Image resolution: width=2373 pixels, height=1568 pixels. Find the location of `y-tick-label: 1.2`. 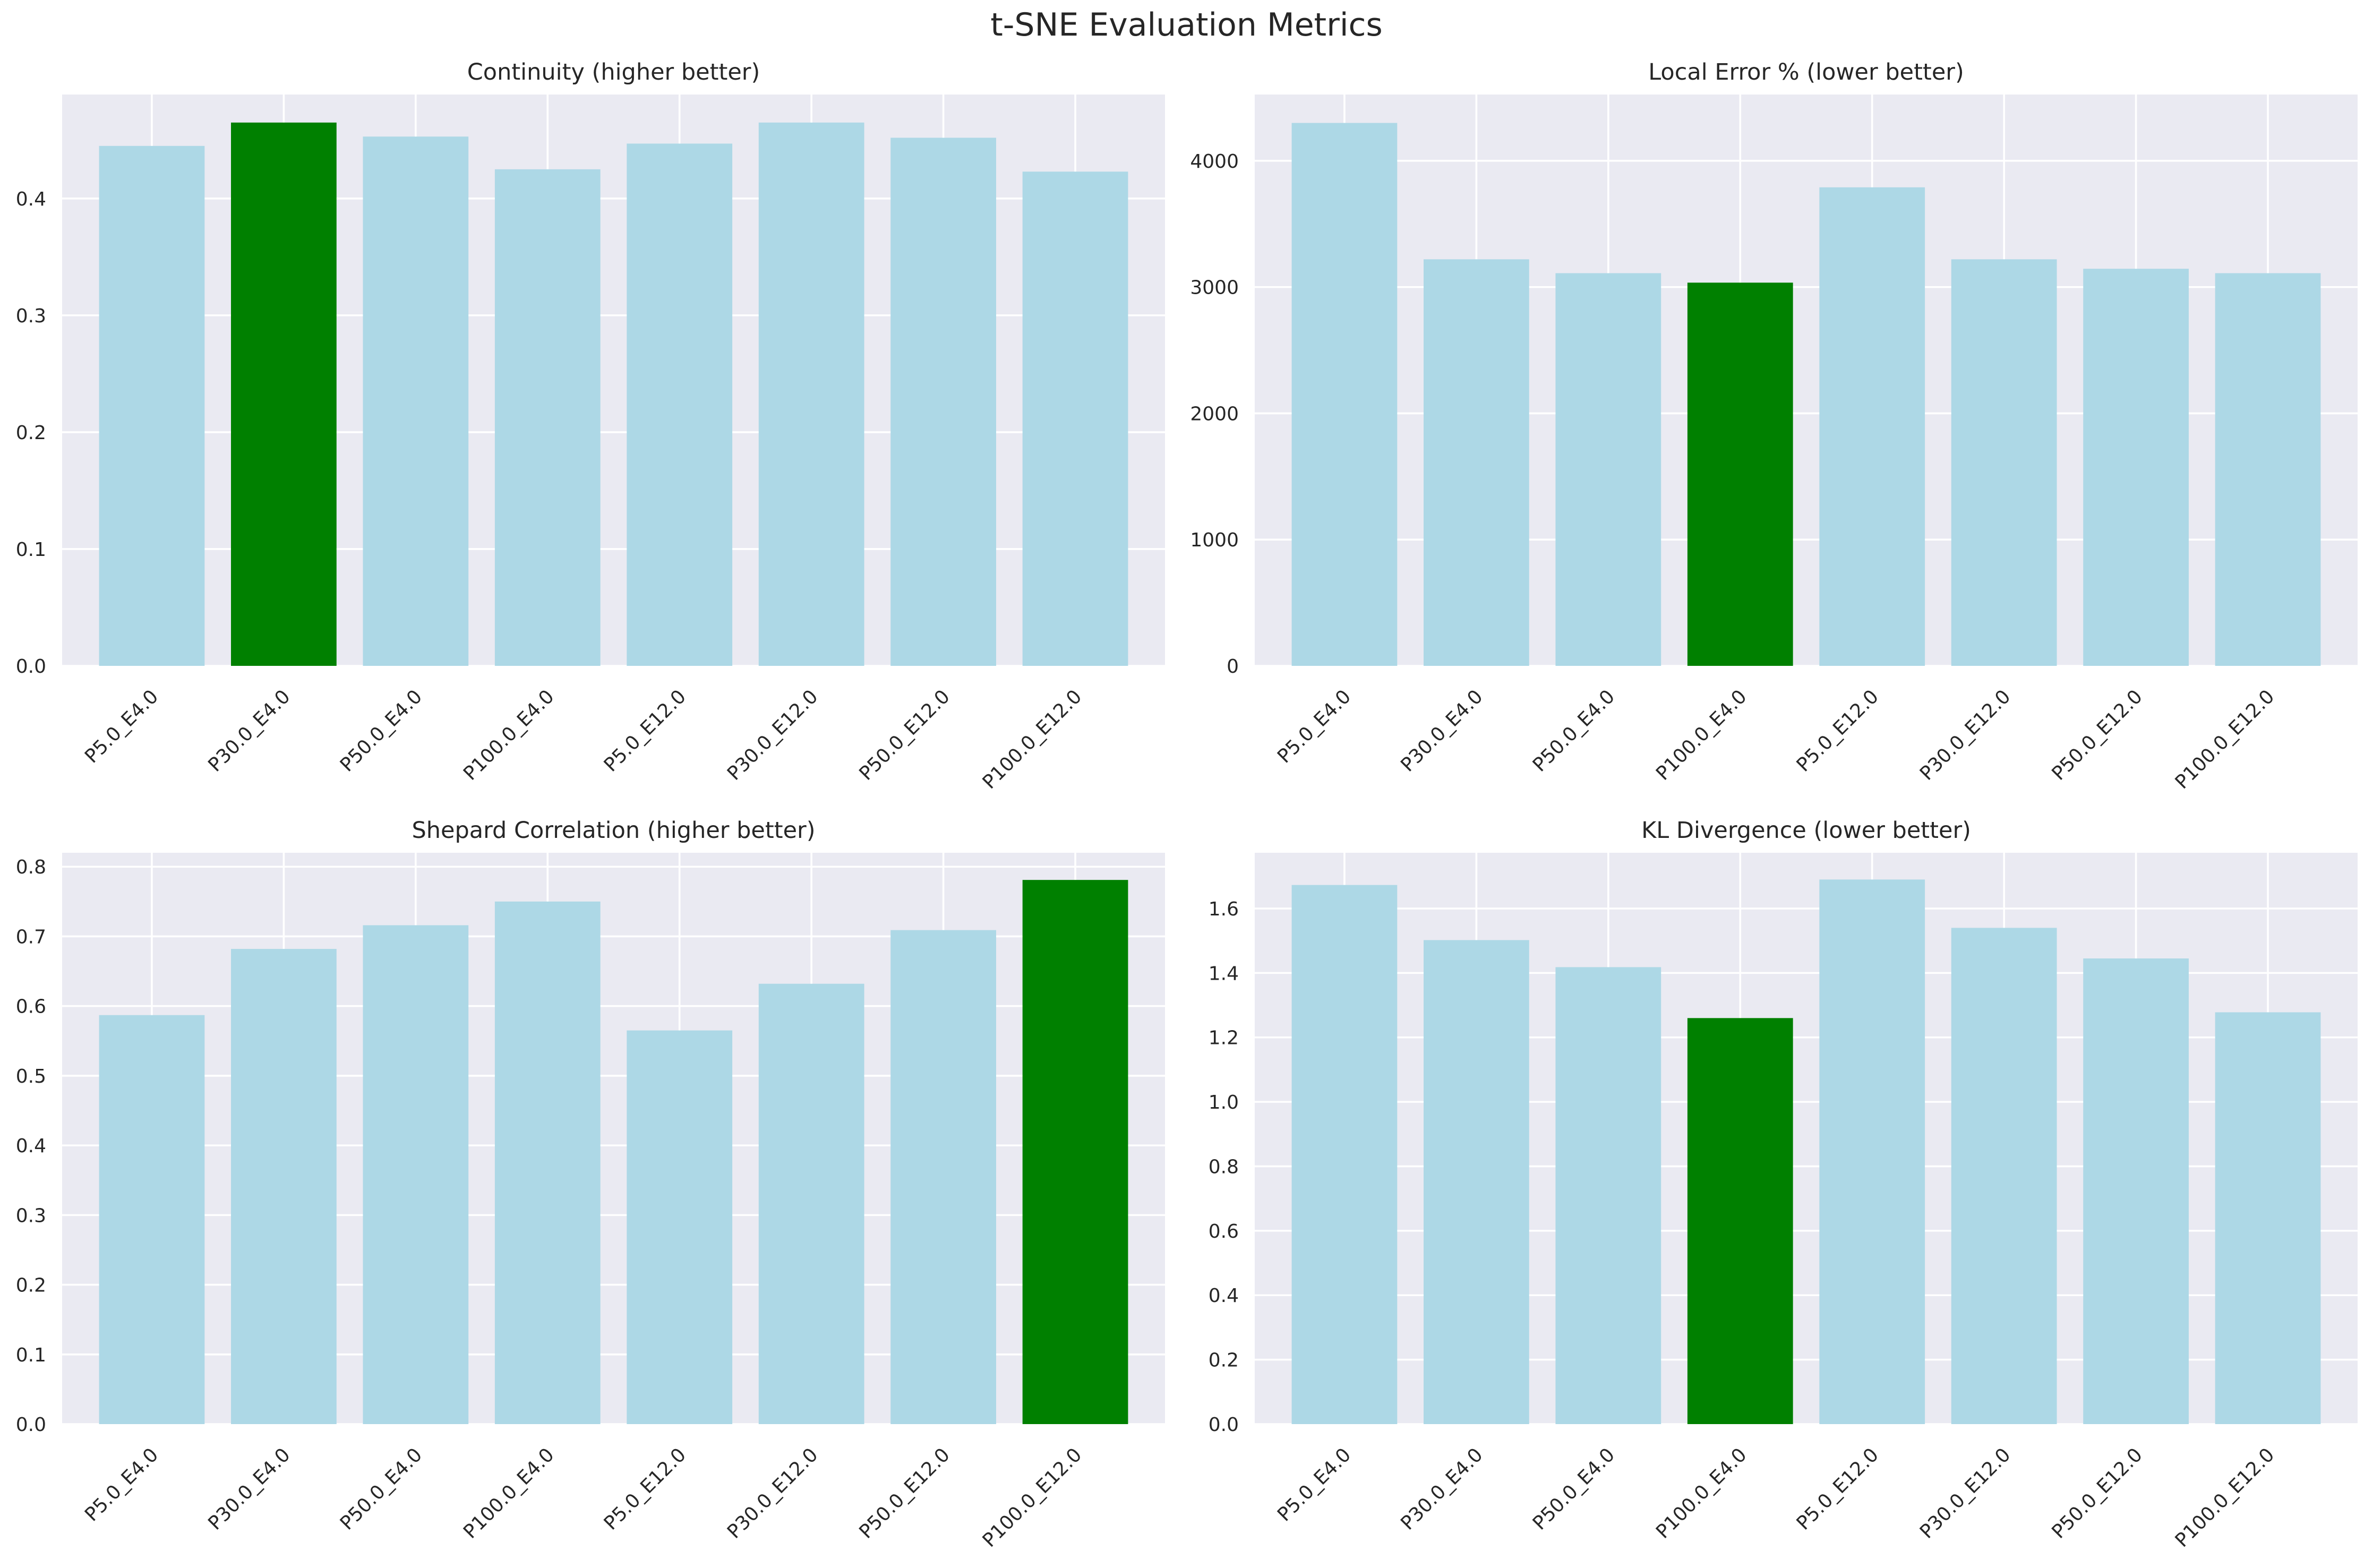

y-tick-label: 1.2 is located at coordinates (1224, 1038).